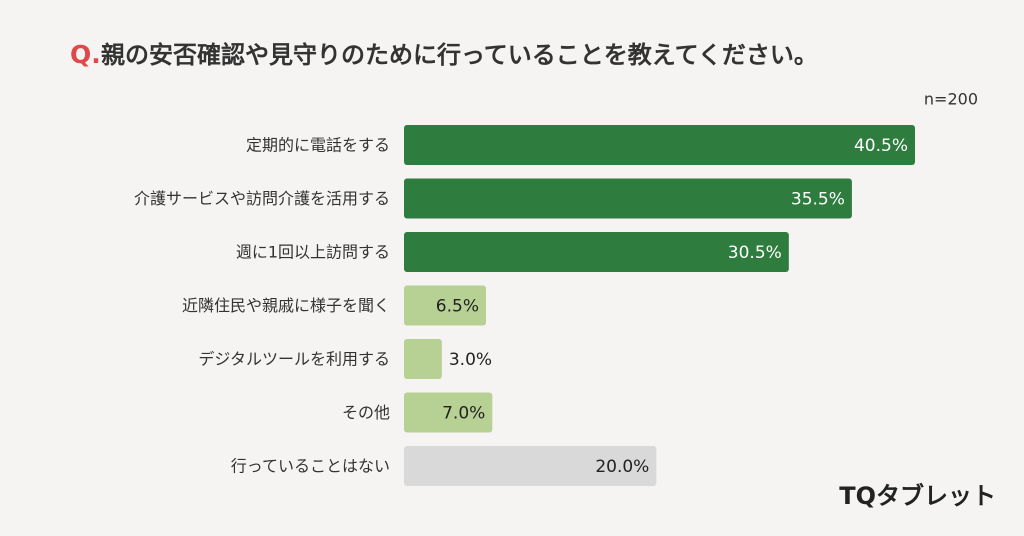  I want to click on category-label: 近隣住民や親戚に様子を聞く, so click(286, 305).